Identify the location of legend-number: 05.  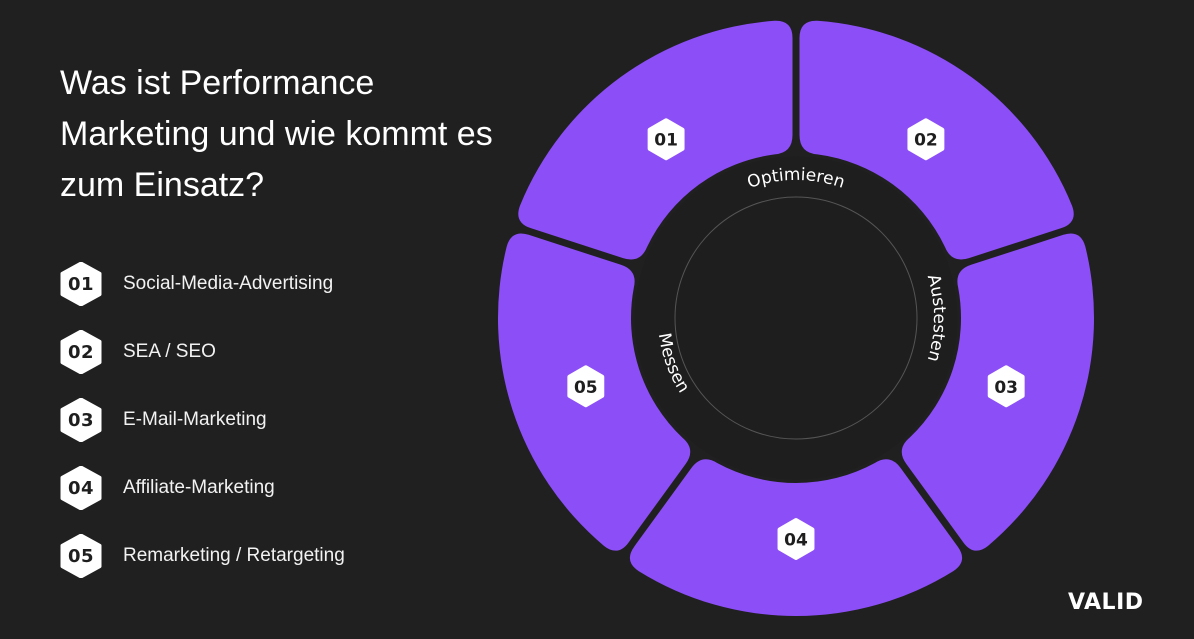
(81, 556).